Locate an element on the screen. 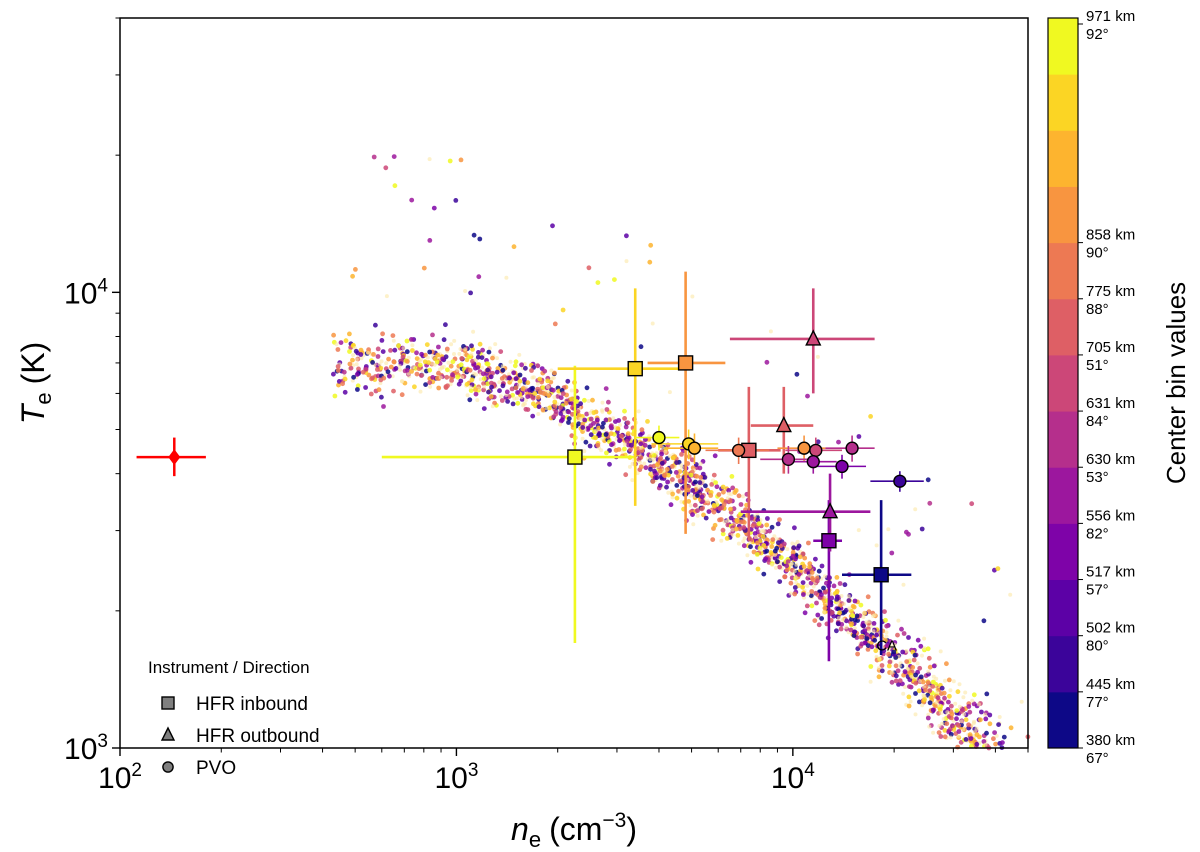 The width and height of the screenshot is (1200, 852). colorbar-label-altitude: 631 km is located at coordinates (1110, 403).